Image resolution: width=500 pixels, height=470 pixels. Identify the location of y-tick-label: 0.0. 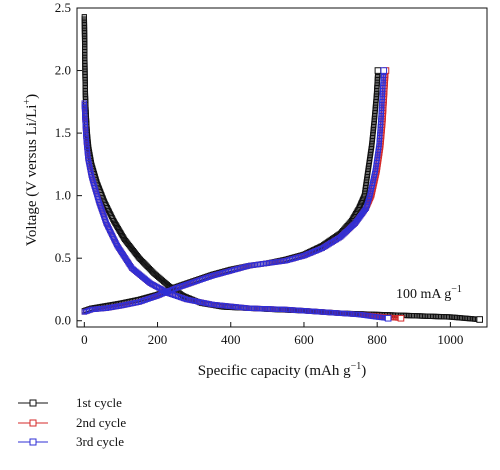
(63, 320).